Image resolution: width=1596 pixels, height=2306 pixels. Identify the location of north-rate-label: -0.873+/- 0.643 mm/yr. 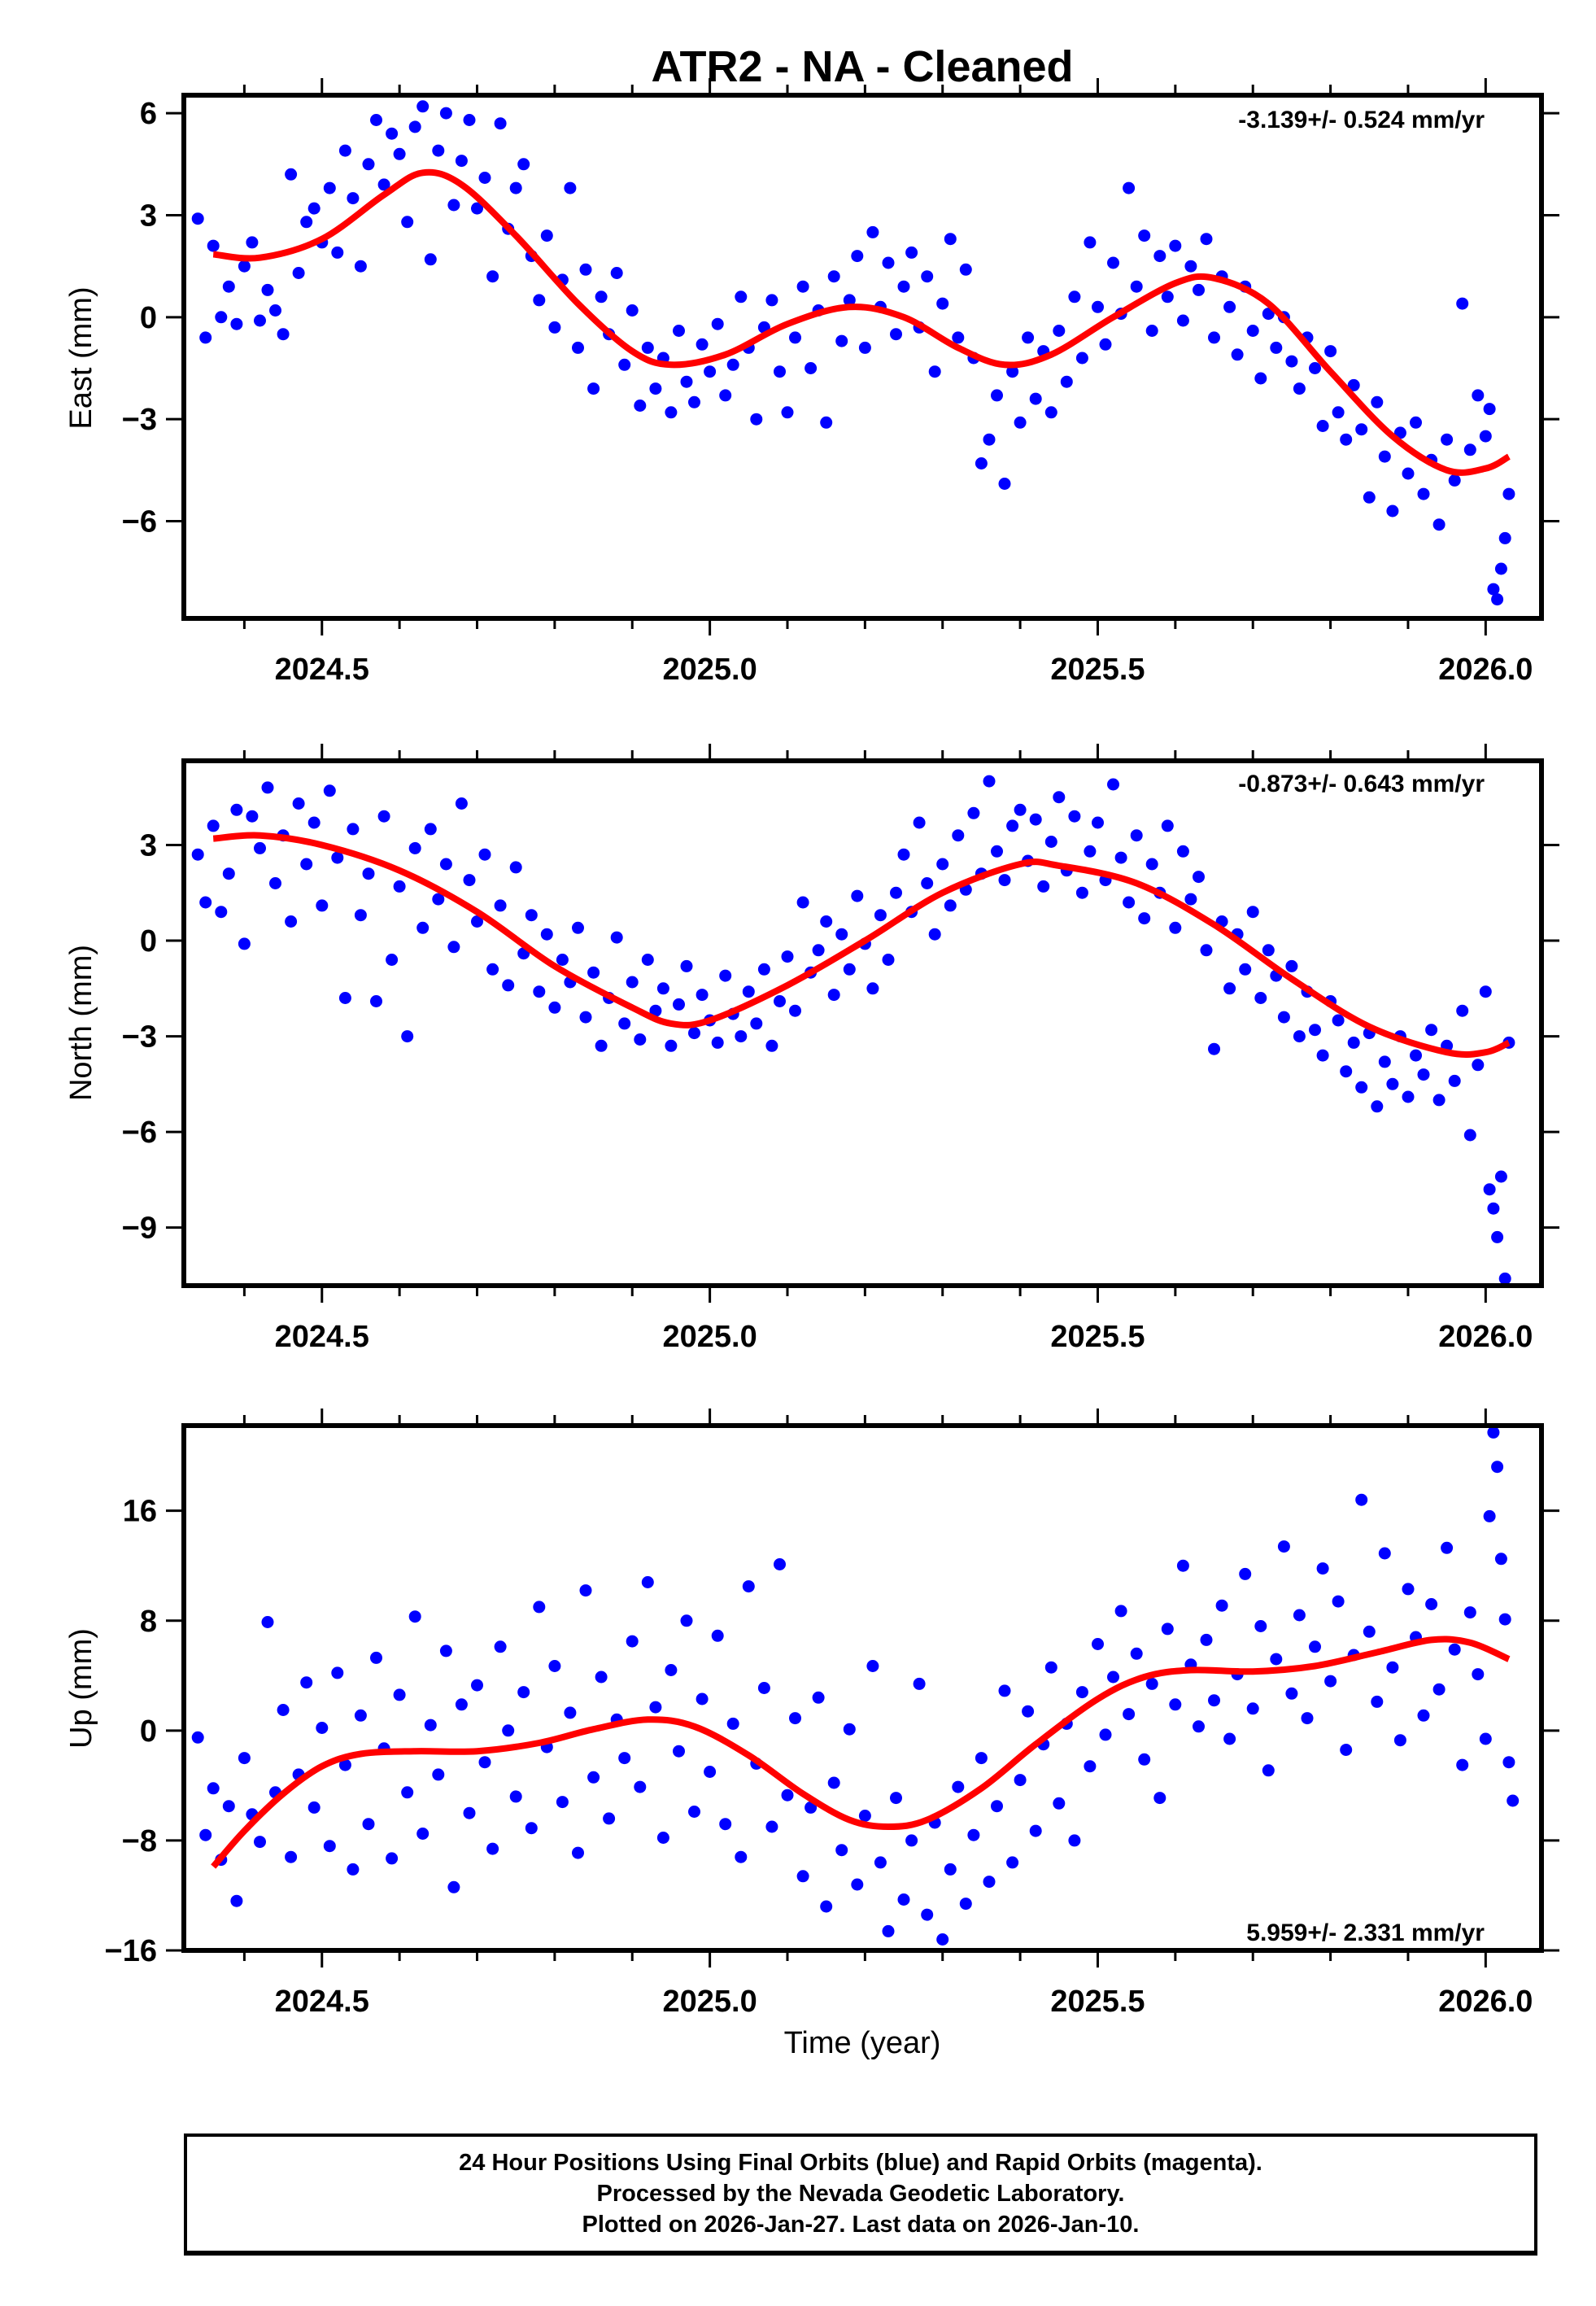
(1361, 784).